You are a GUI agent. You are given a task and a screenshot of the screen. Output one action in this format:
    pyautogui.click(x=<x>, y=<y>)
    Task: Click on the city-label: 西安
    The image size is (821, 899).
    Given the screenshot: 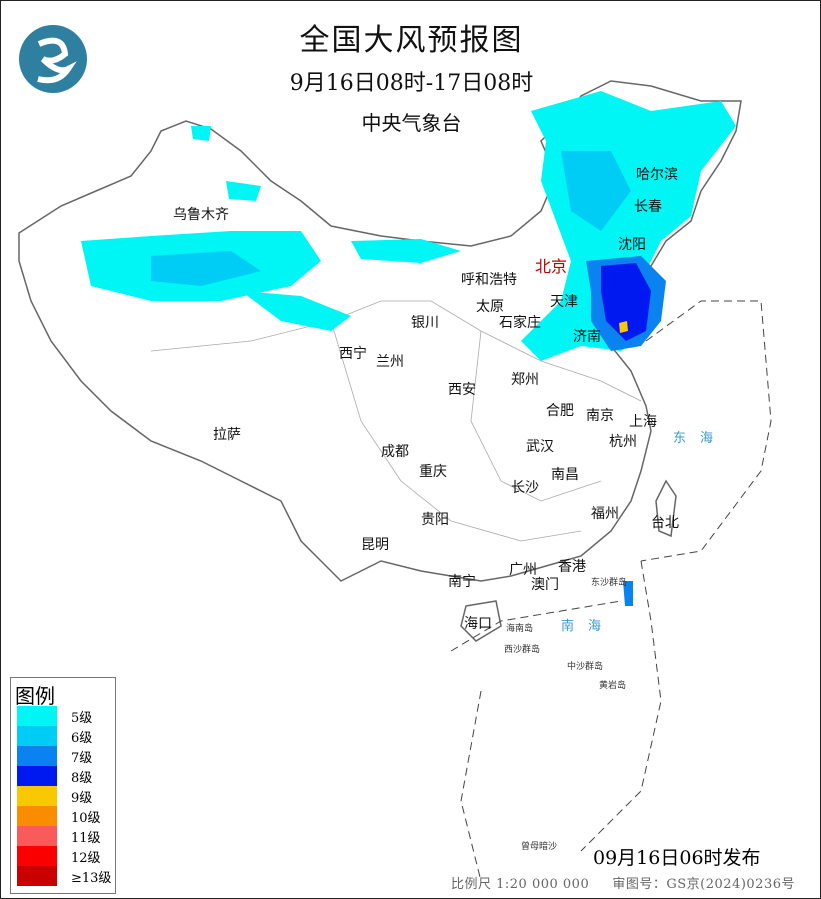 What is the action you would take?
    pyautogui.click(x=462, y=390)
    